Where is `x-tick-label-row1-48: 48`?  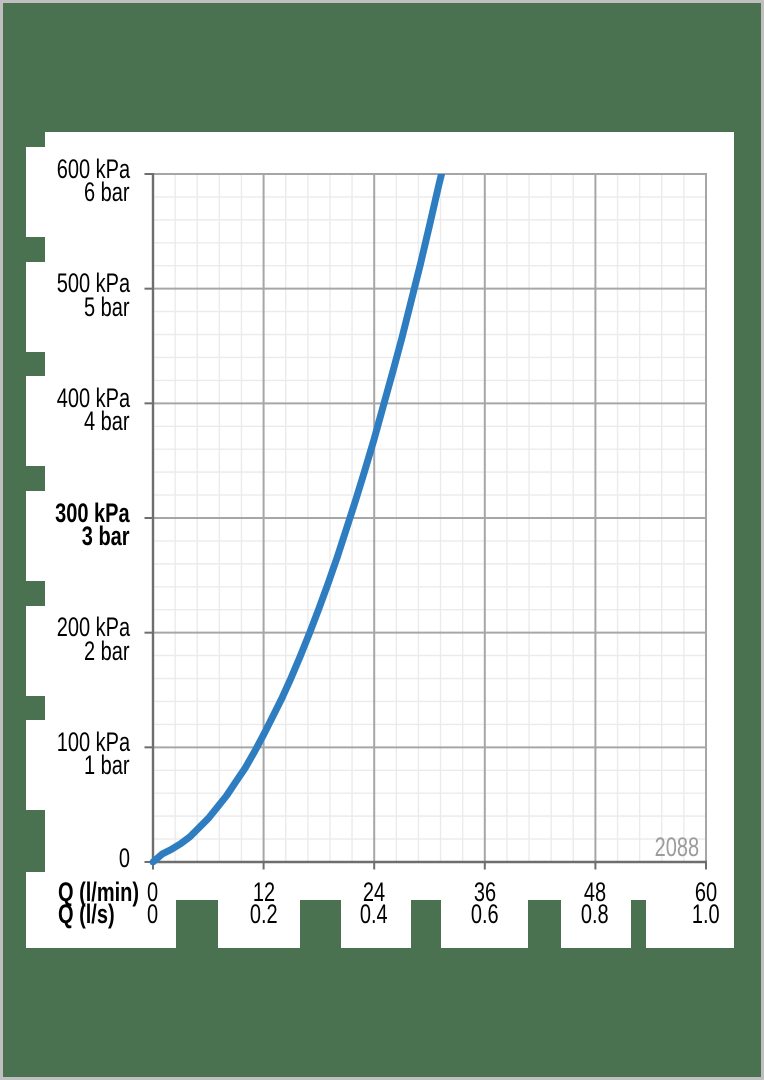
x-tick-label-row1-48: 48 is located at coordinates (595, 892).